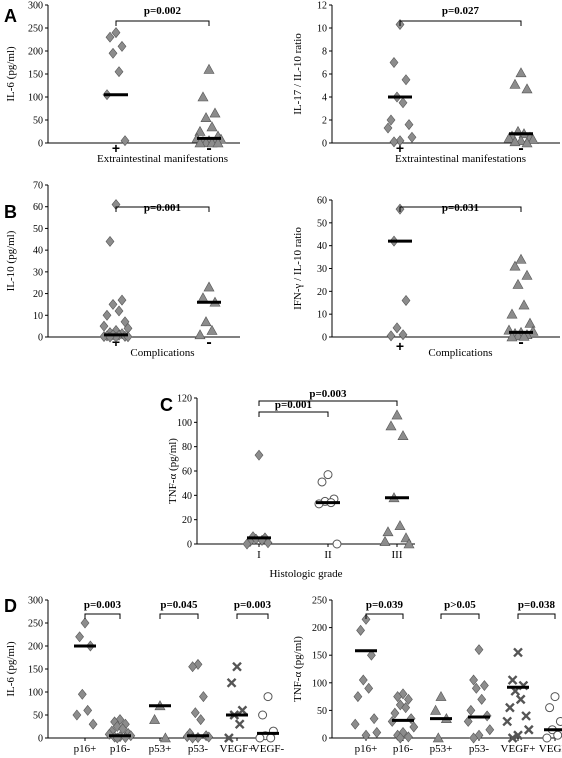 The width and height of the screenshot is (562, 758). Describe the element at coordinates (319, 628) in the screenshot. I see `y-tick-label: 200` at that location.